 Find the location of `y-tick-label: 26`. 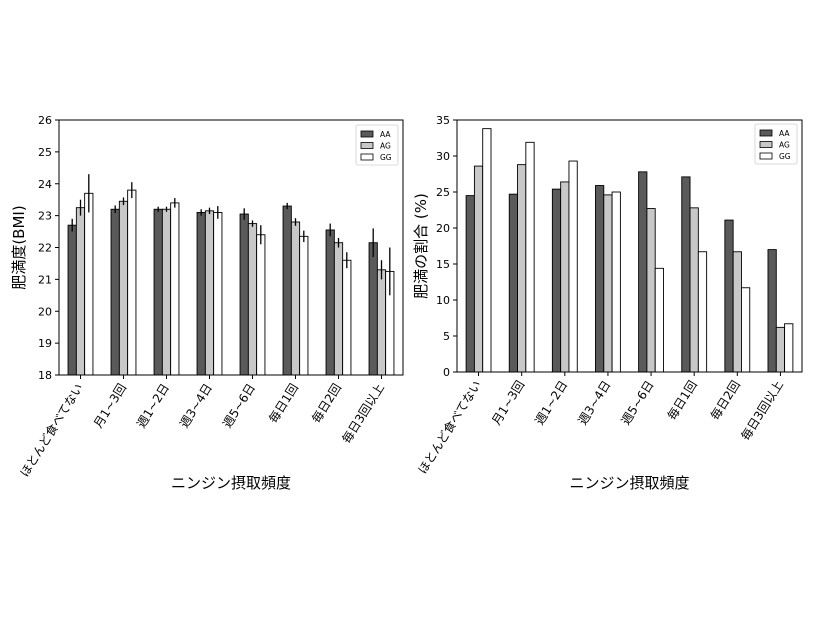

y-tick-label: 26 is located at coordinates (45, 120).